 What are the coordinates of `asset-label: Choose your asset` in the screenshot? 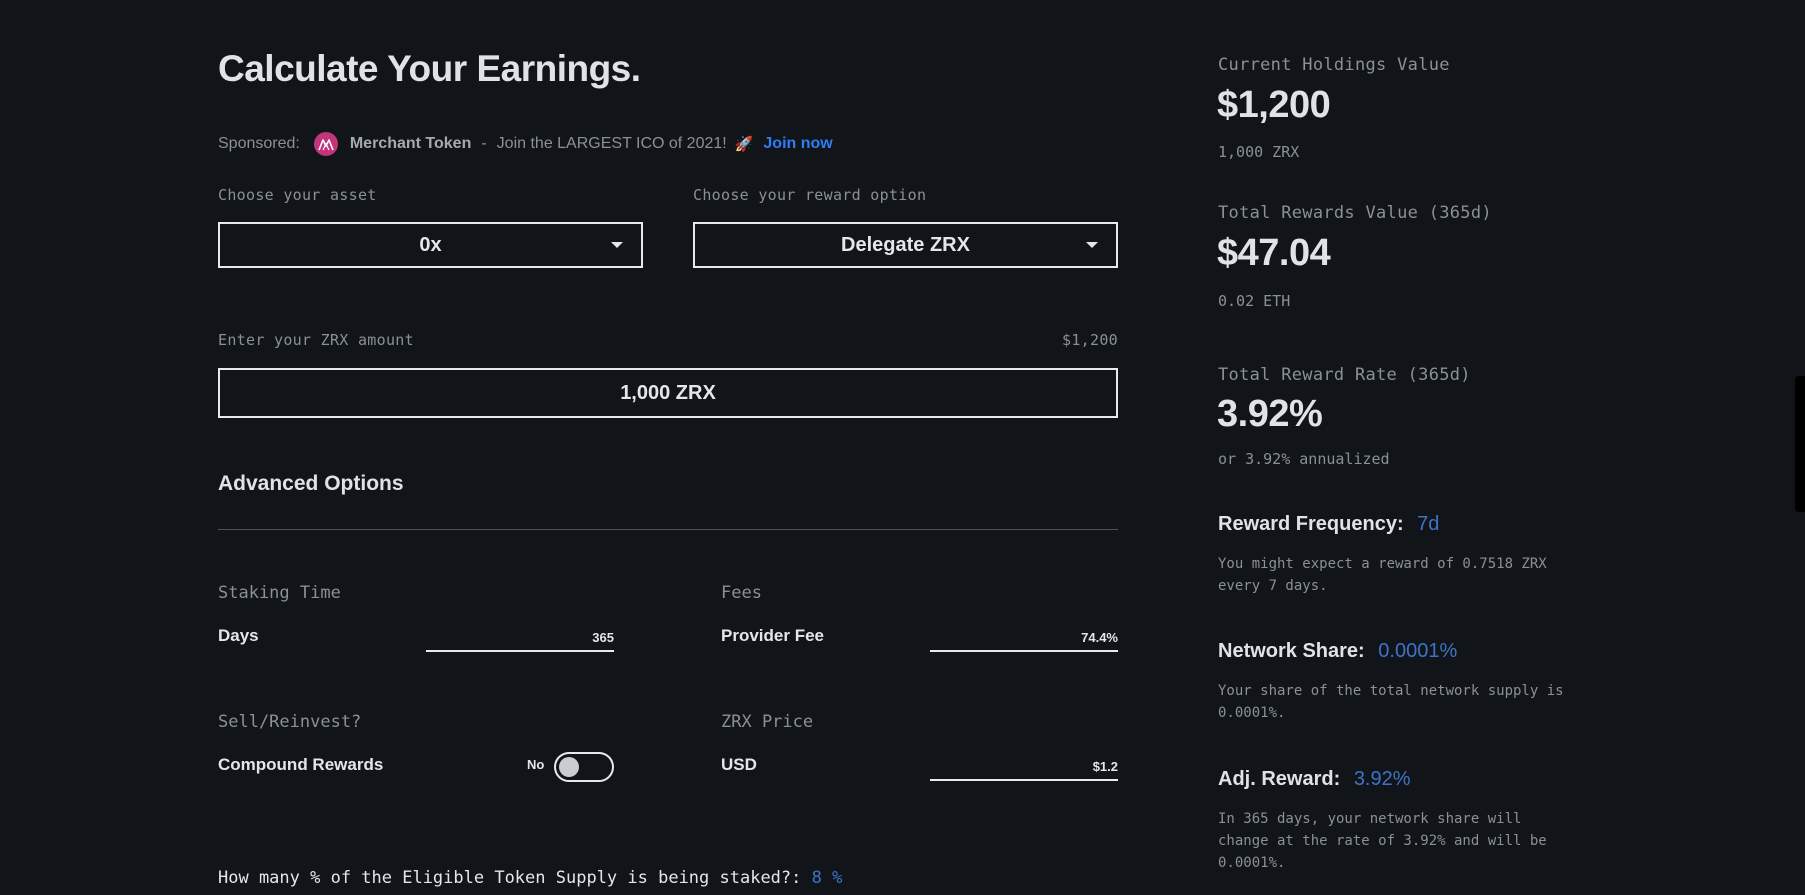 It's located at (297, 195).